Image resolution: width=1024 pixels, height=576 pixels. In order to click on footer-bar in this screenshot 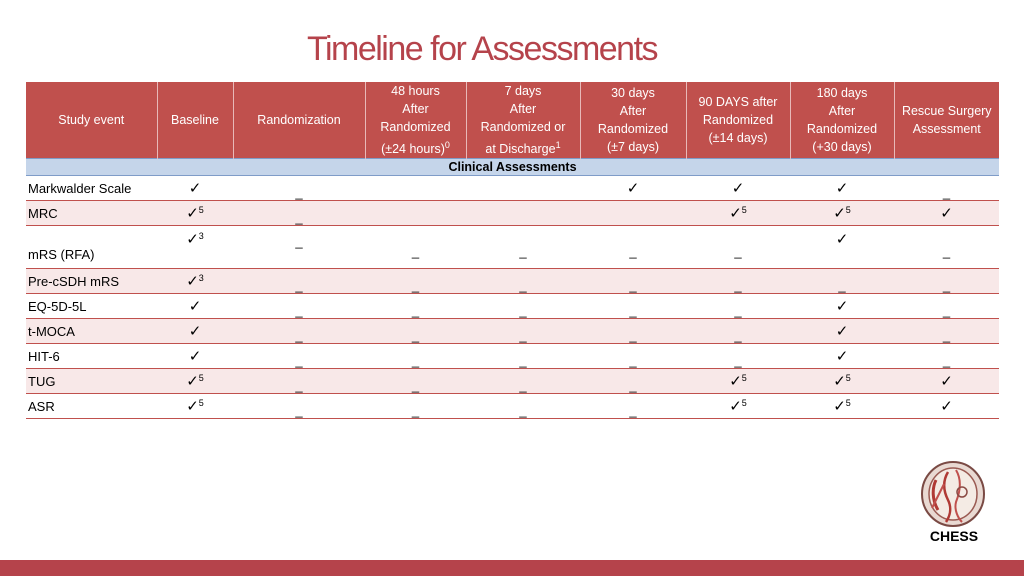, I will do `click(512, 568)`.